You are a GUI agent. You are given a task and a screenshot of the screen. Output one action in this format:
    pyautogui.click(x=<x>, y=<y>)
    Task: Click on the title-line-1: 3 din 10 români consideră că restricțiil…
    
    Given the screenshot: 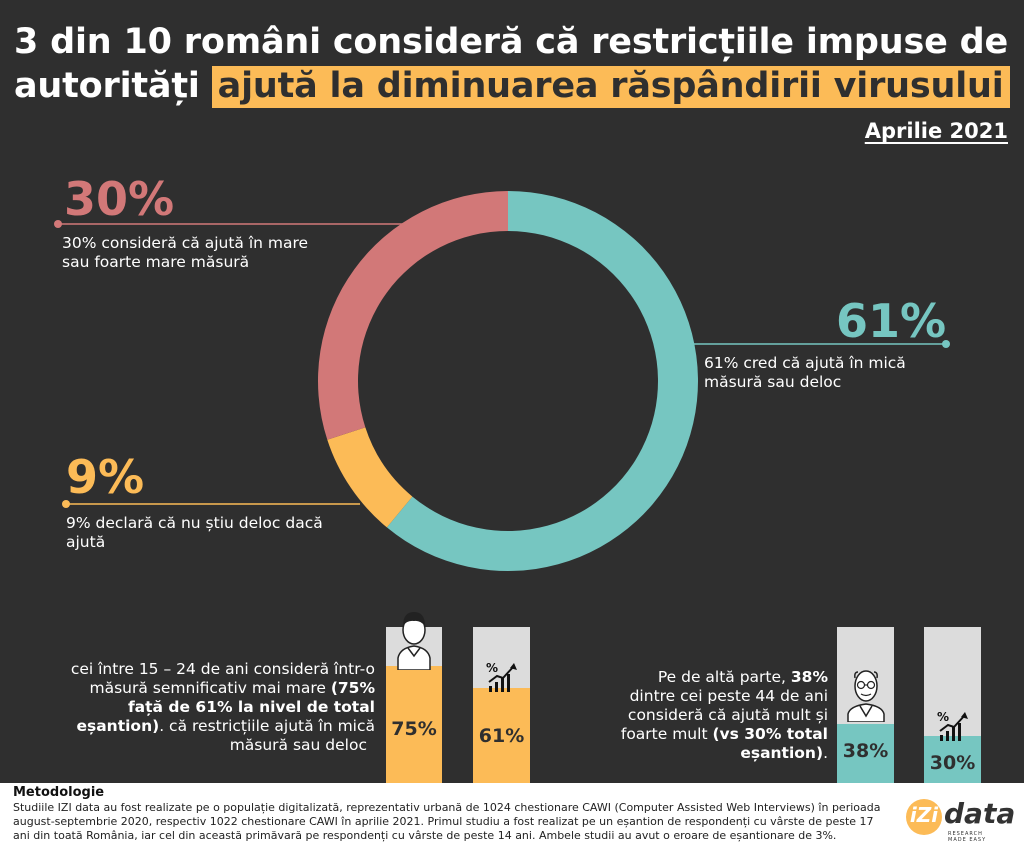 What is the action you would take?
    pyautogui.click(x=511, y=42)
    